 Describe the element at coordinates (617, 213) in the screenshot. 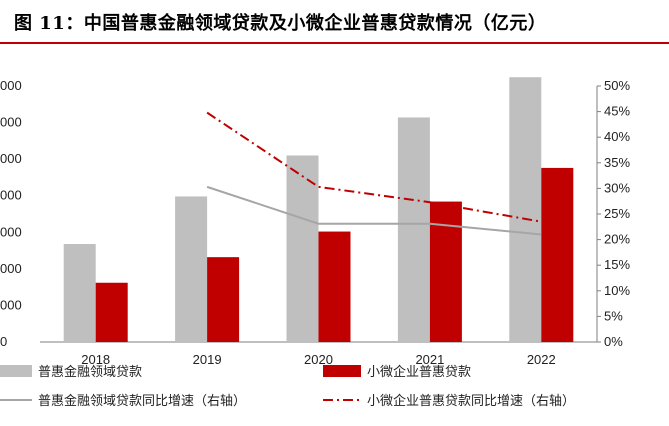

I see `y-right-tick-label: 25%` at that location.